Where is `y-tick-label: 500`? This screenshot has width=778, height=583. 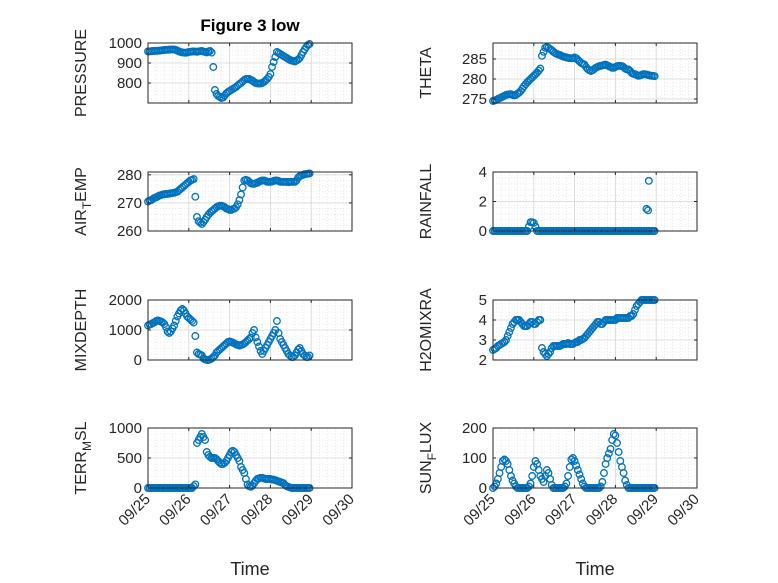 y-tick-label: 500 is located at coordinates (129, 458).